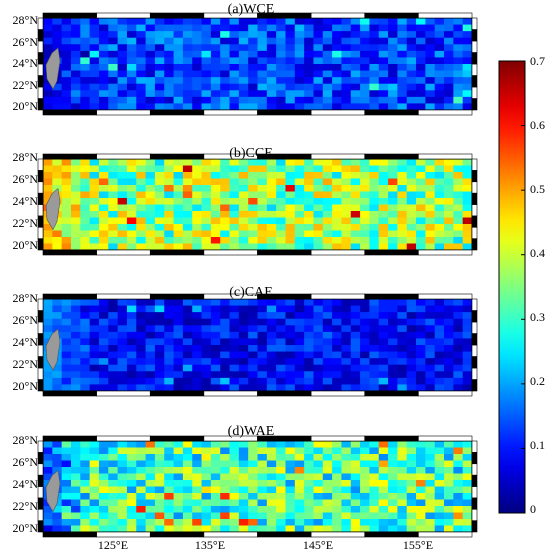 This screenshot has height=552, width=550. What do you see at coordinates (418, 545) in the screenshot?
I see `x-tick-label: 155°E` at bounding box center [418, 545].